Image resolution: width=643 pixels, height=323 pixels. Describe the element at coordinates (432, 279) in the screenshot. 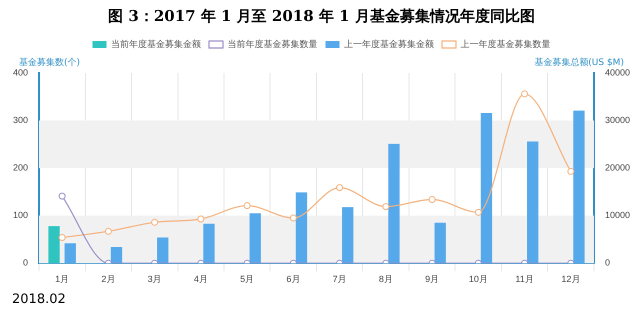

I see `x-tick-label: 9月` at that location.